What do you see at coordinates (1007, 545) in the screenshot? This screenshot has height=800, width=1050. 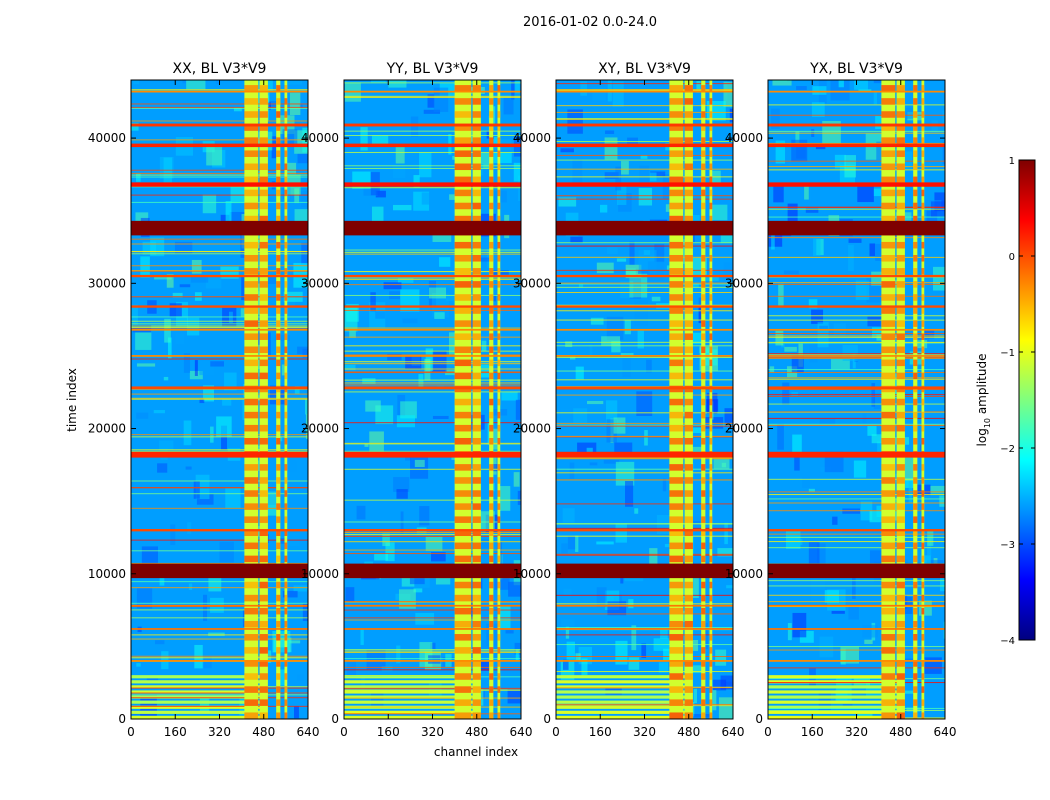 I see `colorbar-tick-label: −3` at bounding box center [1007, 545].